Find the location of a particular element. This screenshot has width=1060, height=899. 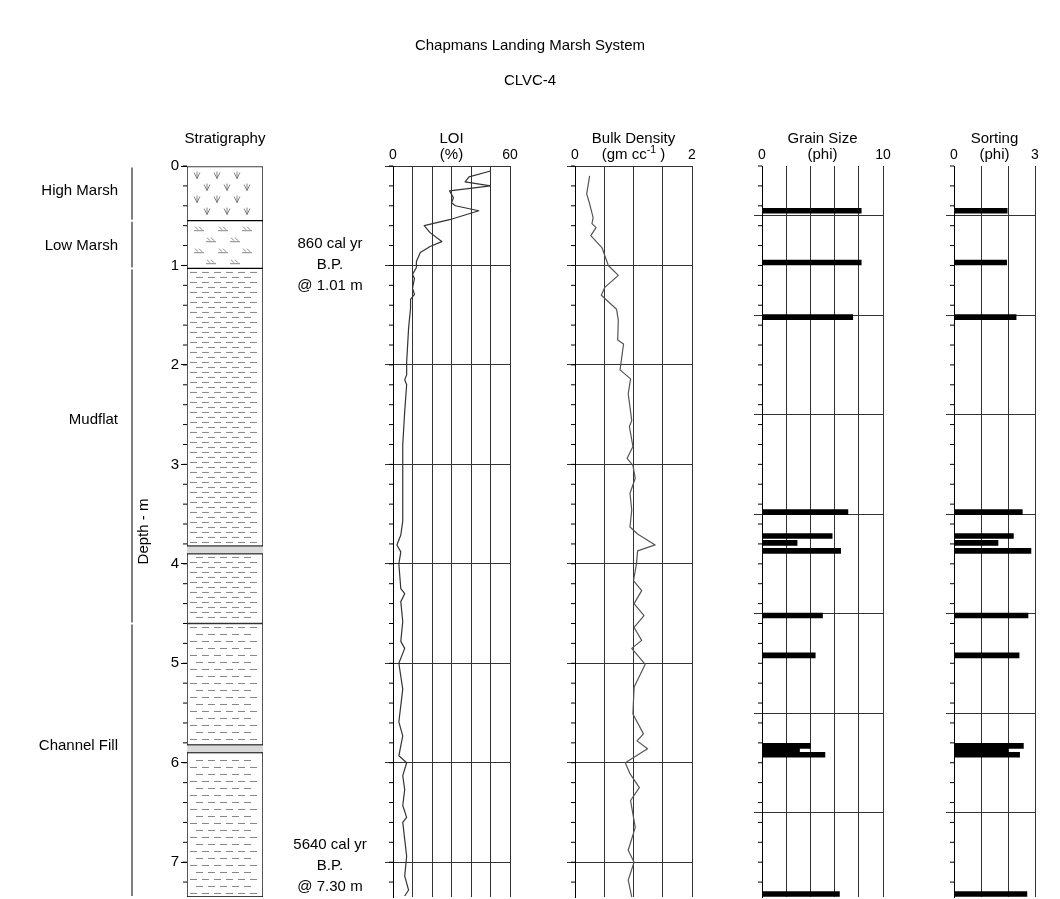

chart-title: Grain Size is located at coordinates (822, 138).